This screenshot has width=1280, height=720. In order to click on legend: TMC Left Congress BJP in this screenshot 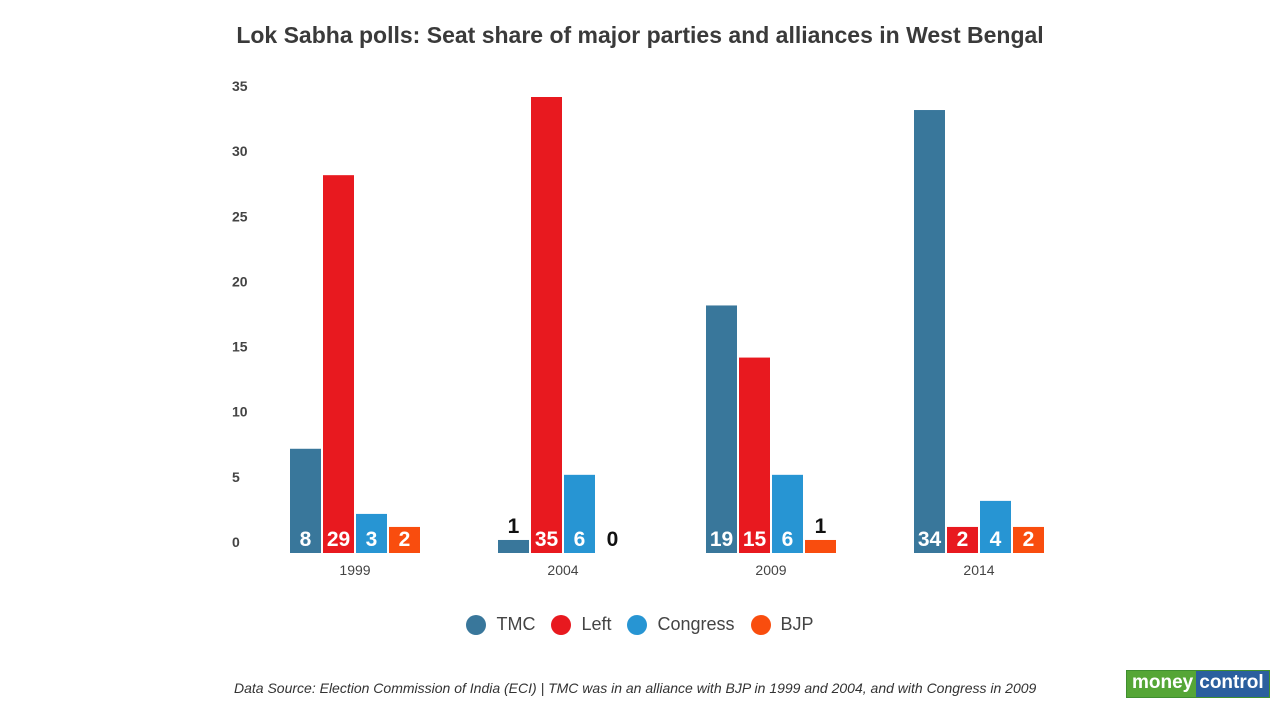, I will do `click(640, 624)`.